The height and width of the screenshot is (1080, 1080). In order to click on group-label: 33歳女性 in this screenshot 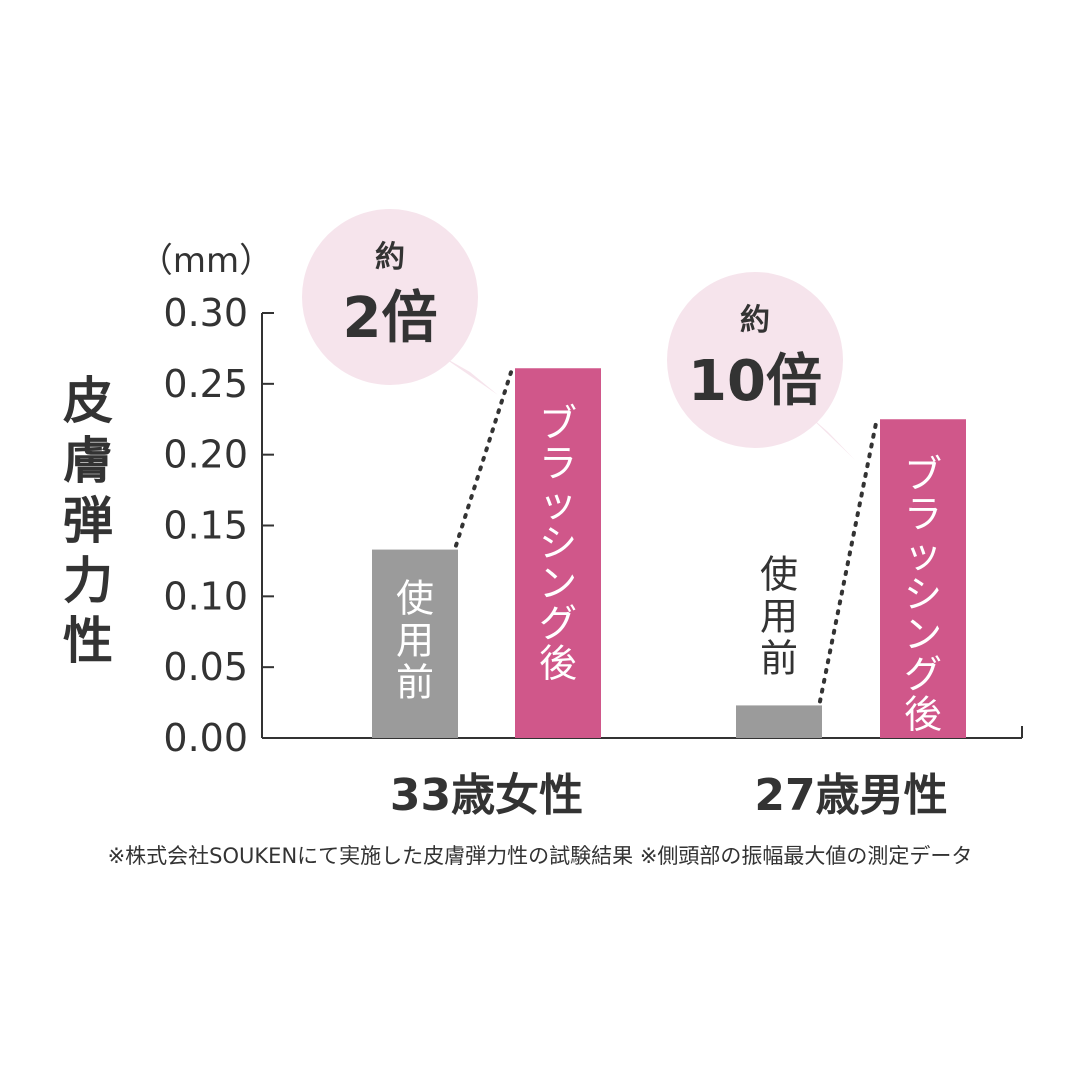, I will do `click(486, 795)`.